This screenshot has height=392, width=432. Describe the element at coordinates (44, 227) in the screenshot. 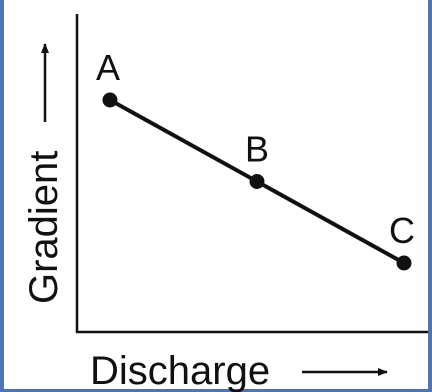

I see `y-axis-label: Gradient` at that location.